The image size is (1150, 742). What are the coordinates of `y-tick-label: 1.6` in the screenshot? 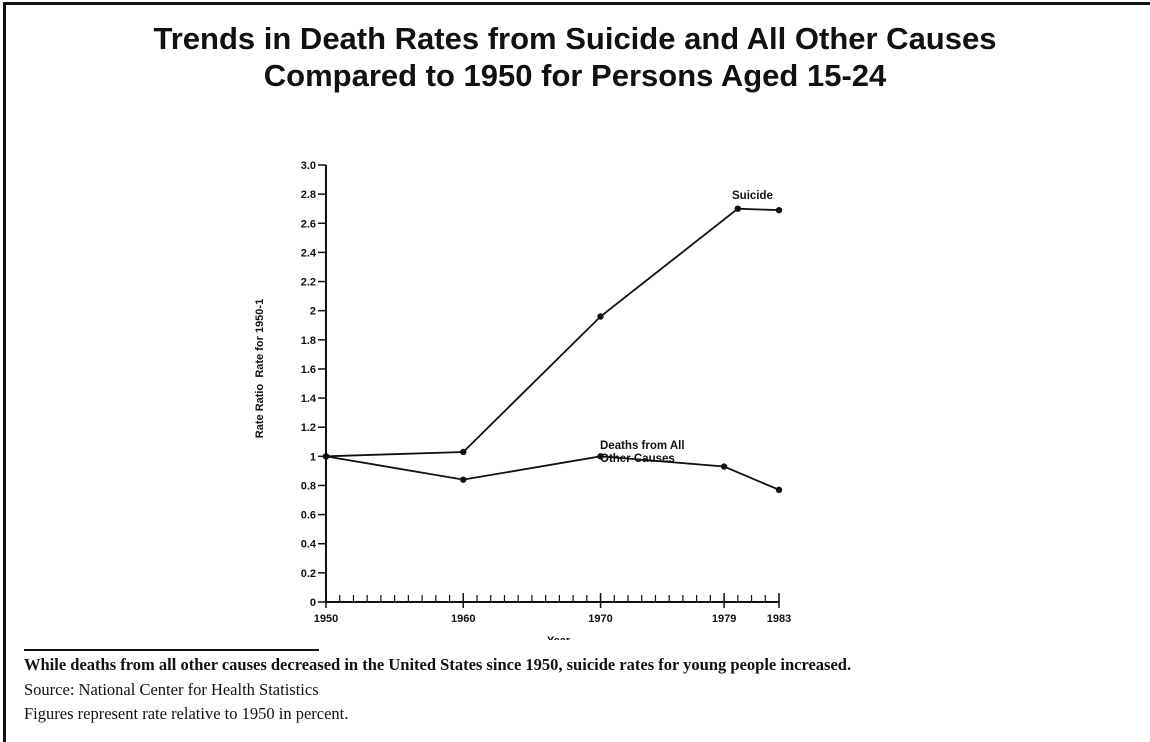 It's located at (308, 370).